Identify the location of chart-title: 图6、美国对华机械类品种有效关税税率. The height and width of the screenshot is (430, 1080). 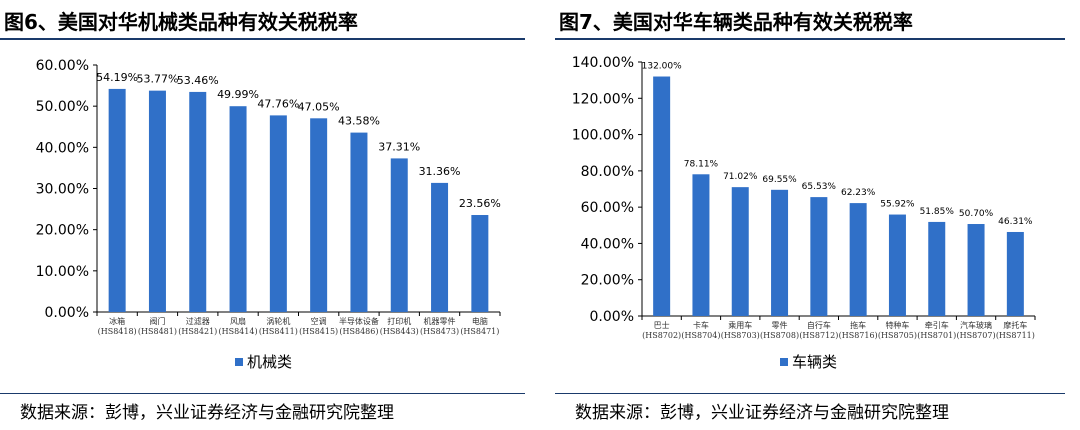
(181, 22).